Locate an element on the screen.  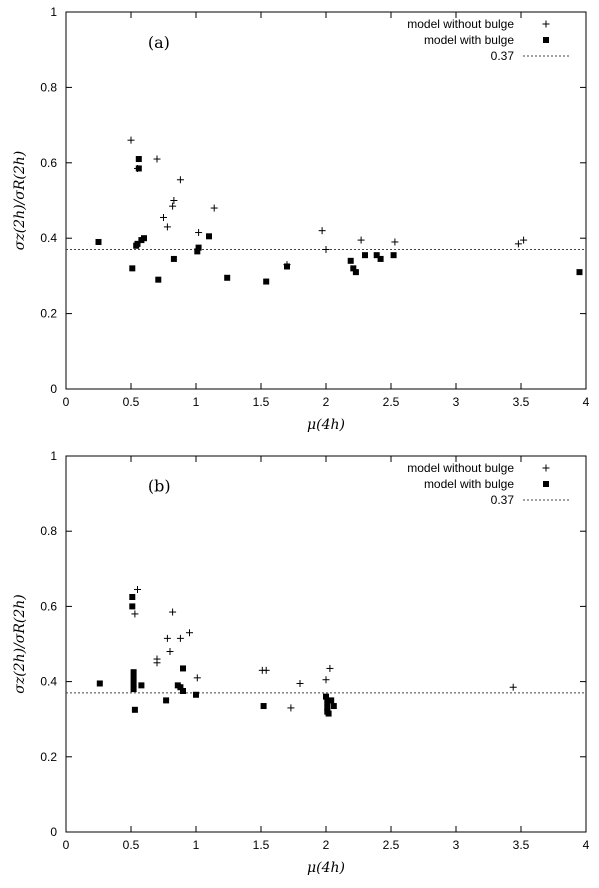
y-axis-title: σz(2h)/σR(2h) is located at coordinates (20, 200).